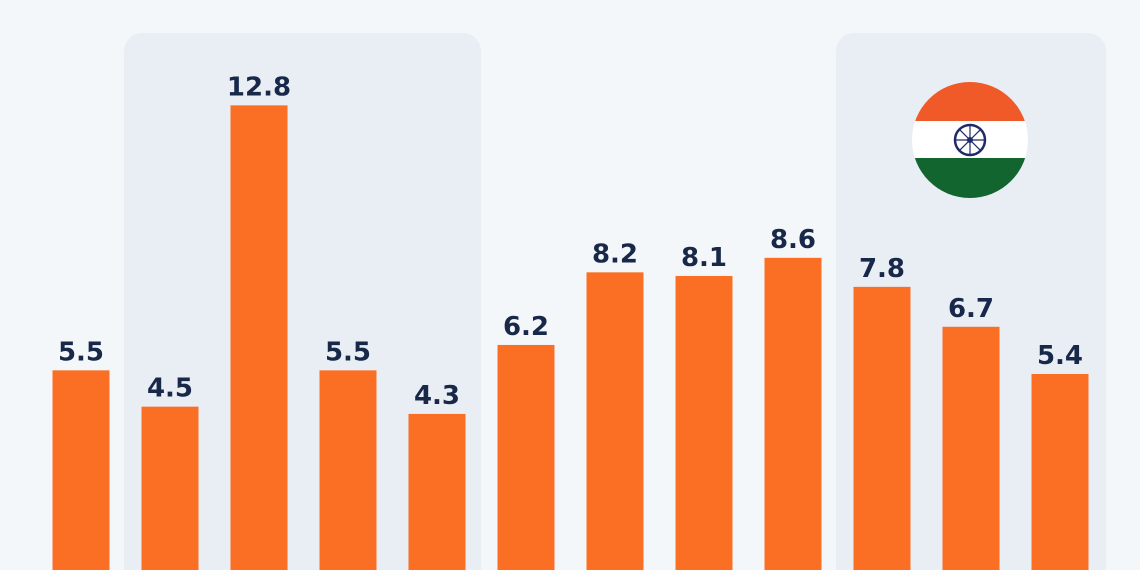 The height and width of the screenshot is (570, 1140). I want to click on value-label: 5.4, so click(1060, 356).